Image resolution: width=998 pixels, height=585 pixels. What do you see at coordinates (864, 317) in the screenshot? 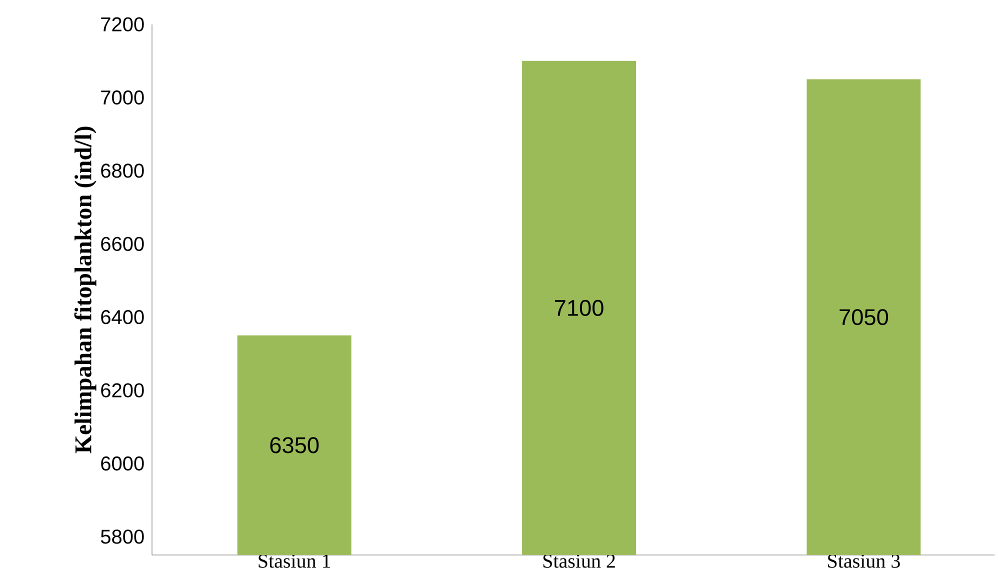
I see `data-label: 7050` at bounding box center [864, 317].